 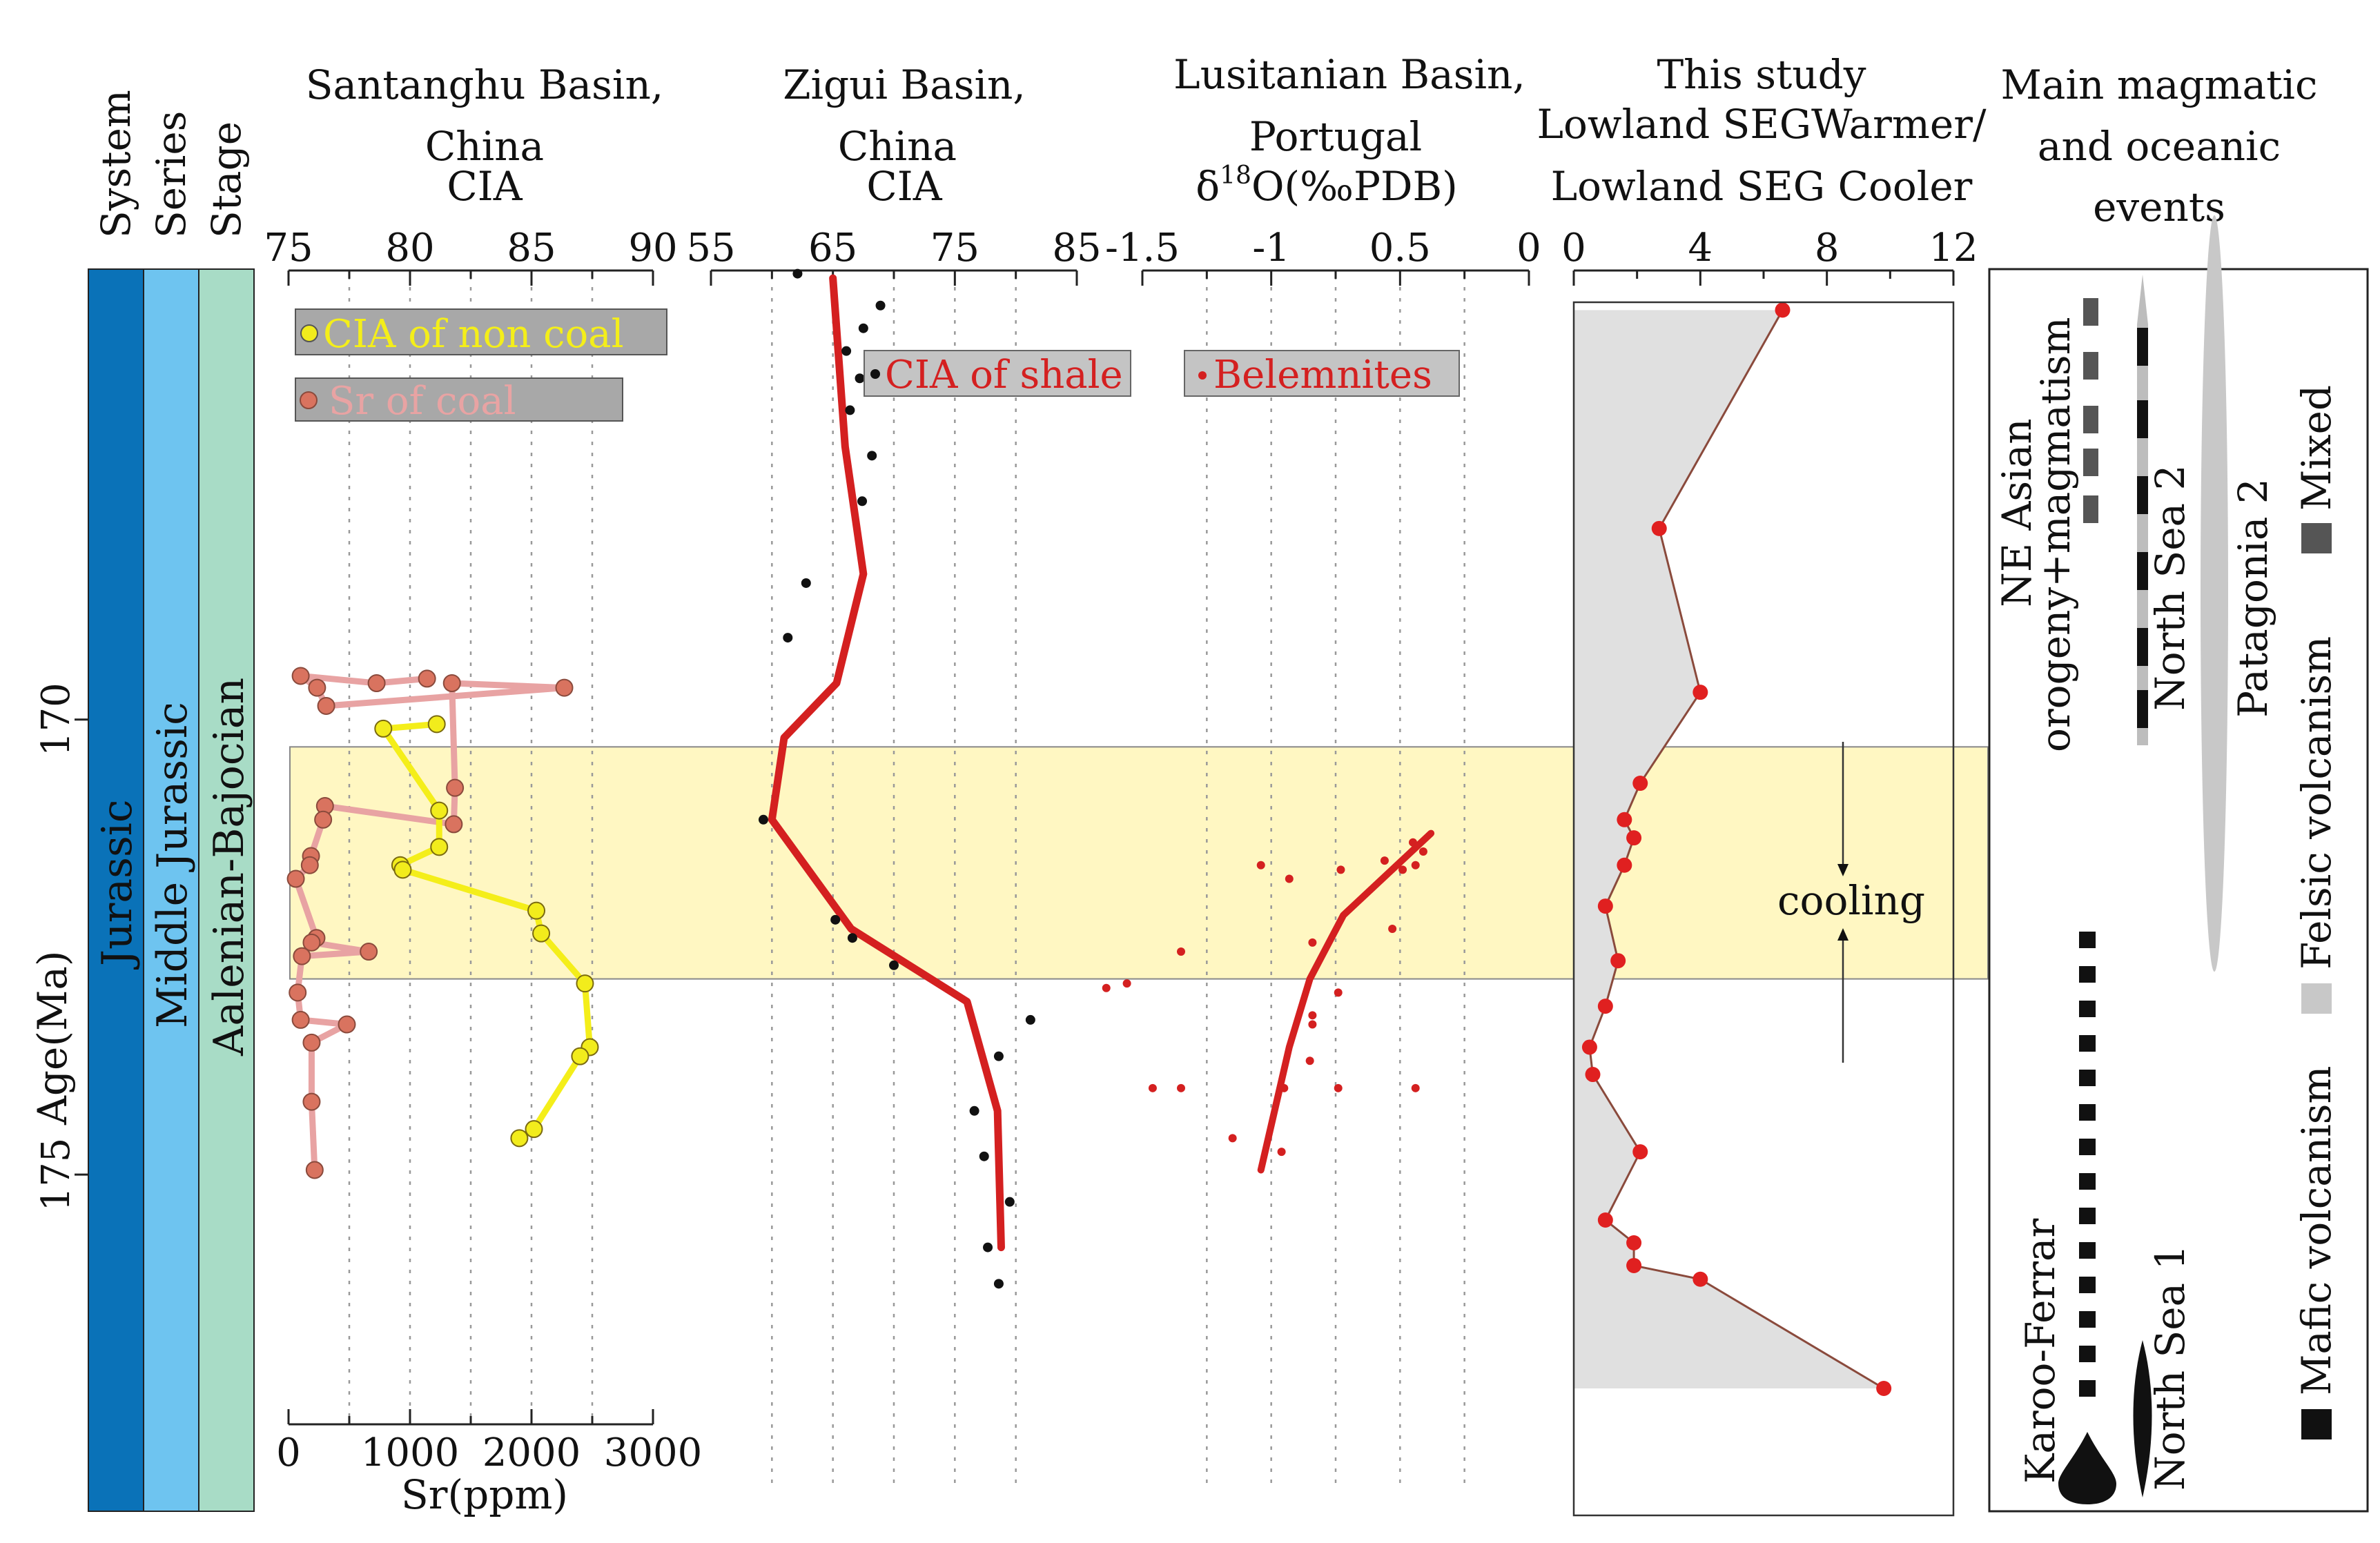 I want to click on santanghu-top-tick-label: 75, so click(x=288, y=248).